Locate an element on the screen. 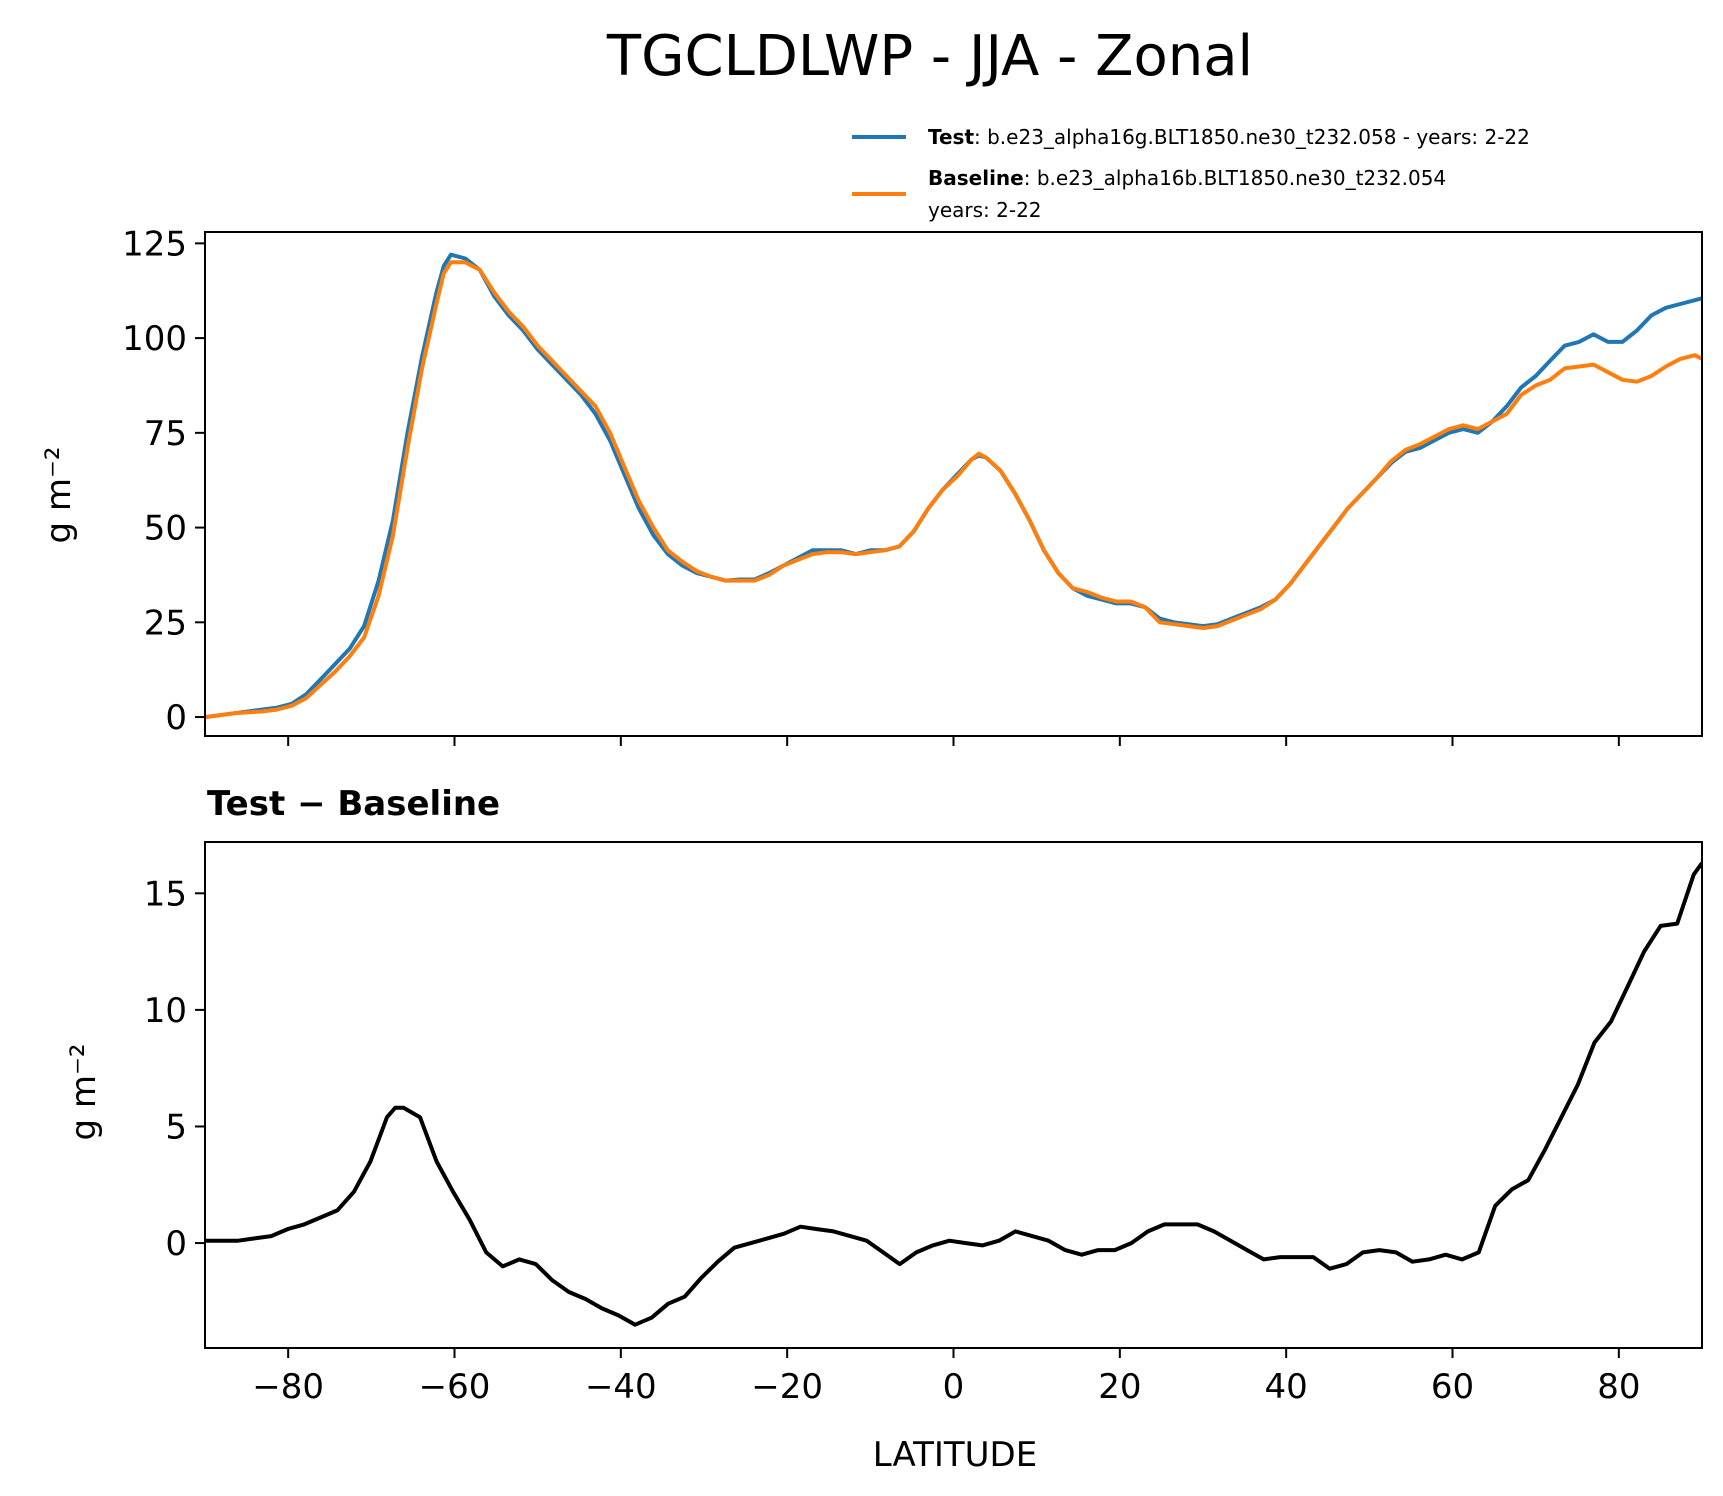 The height and width of the screenshot is (1496, 1723). xtick-label: −80 is located at coordinates (288, 1387).